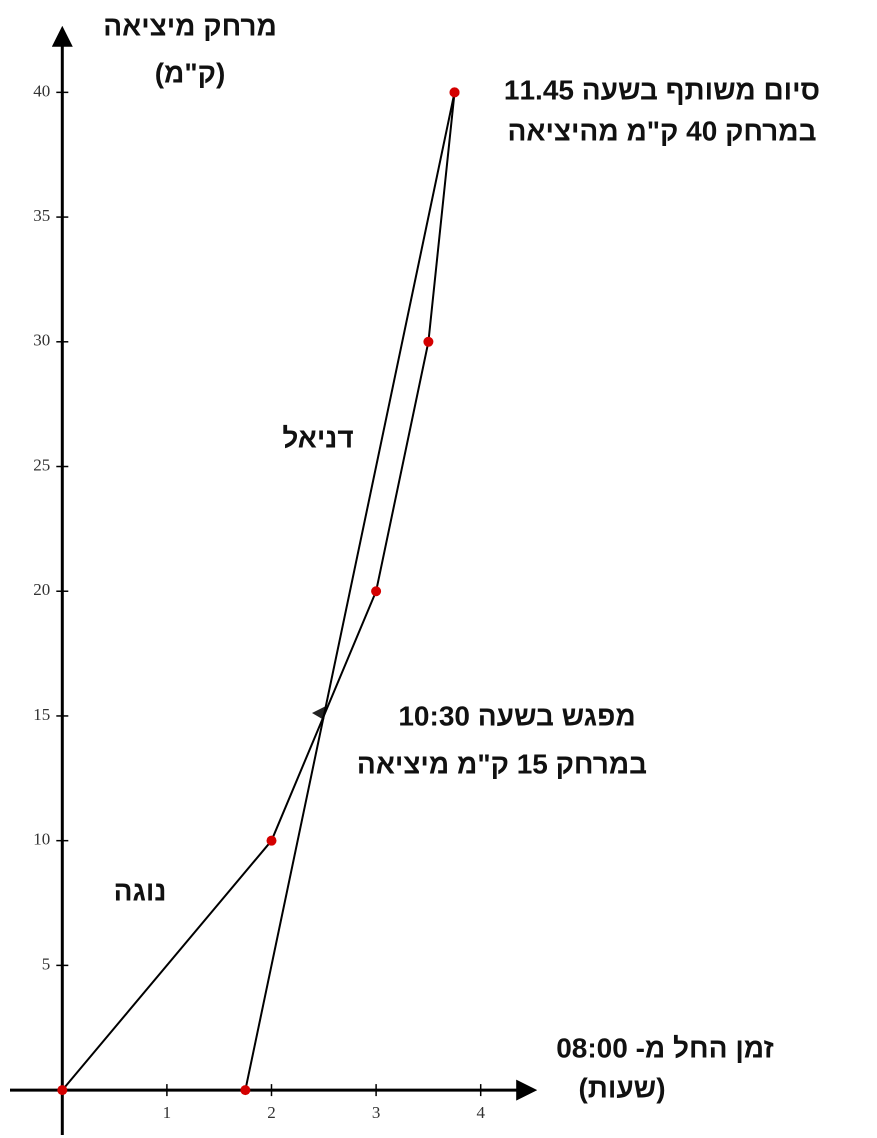 Image resolution: width=877 pixels, height=1138 pixels. I want to click on annotation: מפגש בשעה 10:30, so click(516, 715).